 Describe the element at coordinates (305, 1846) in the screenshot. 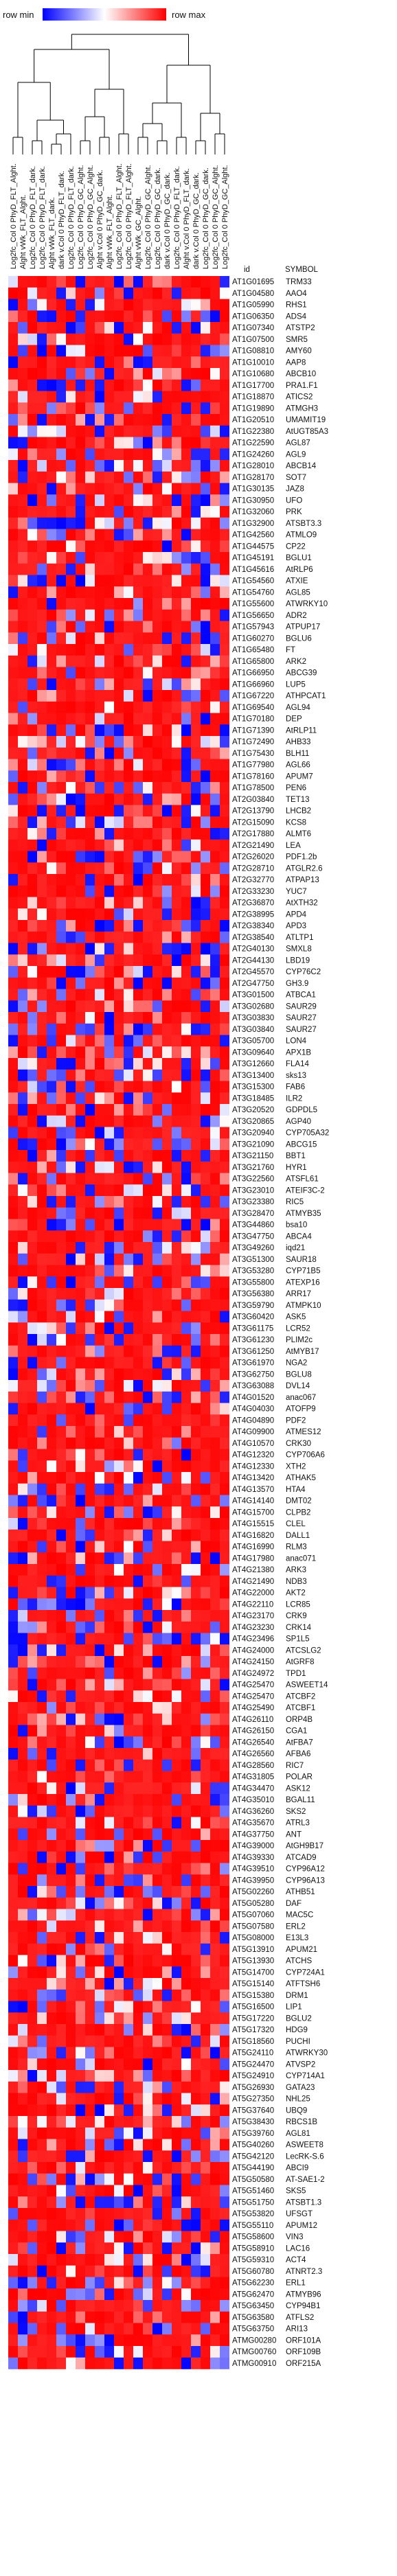

I see `row-symbol-label: AtGH9B17` at that location.